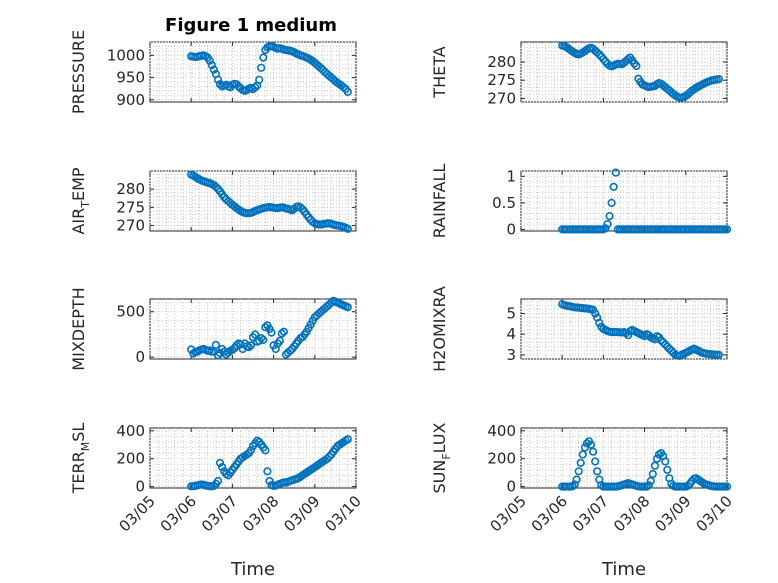 The width and height of the screenshot is (778, 583). I want to click on x-tick-label: 03/08, so click(631, 513).